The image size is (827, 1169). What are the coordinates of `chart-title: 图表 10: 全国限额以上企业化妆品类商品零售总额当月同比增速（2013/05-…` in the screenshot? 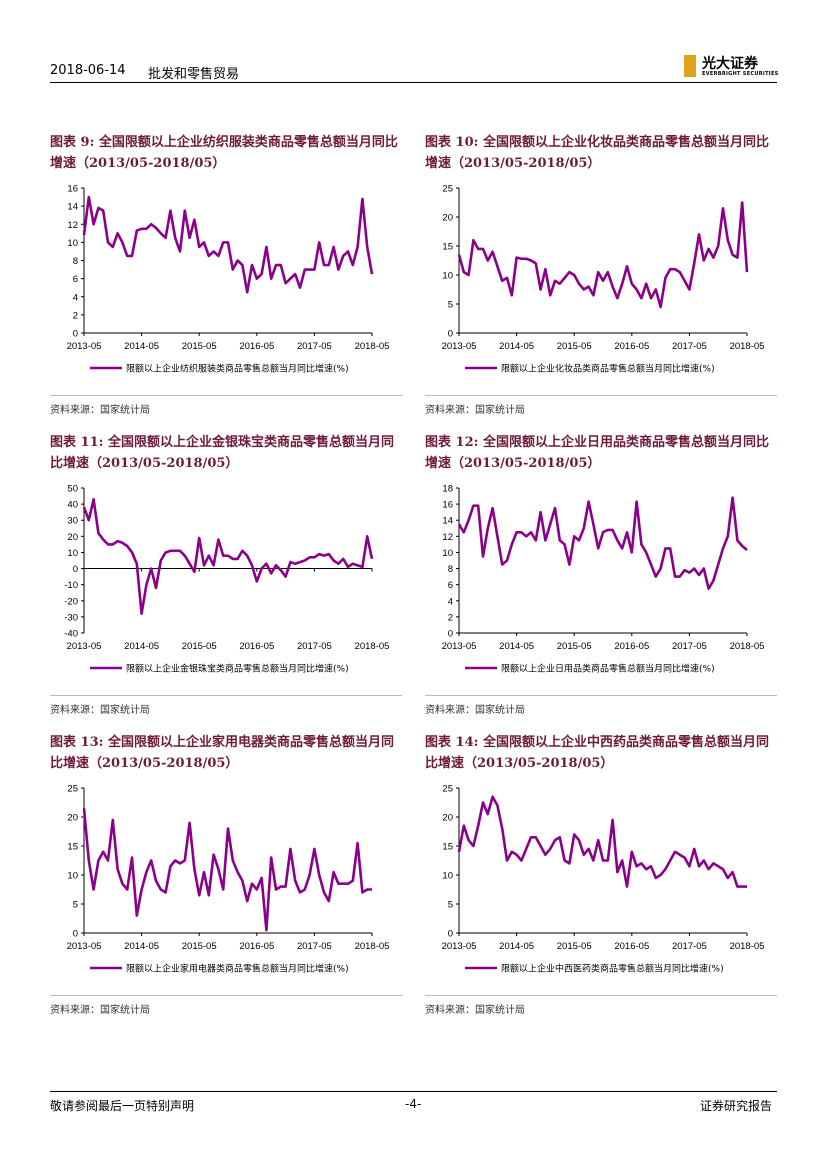 It's located at (597, 153).